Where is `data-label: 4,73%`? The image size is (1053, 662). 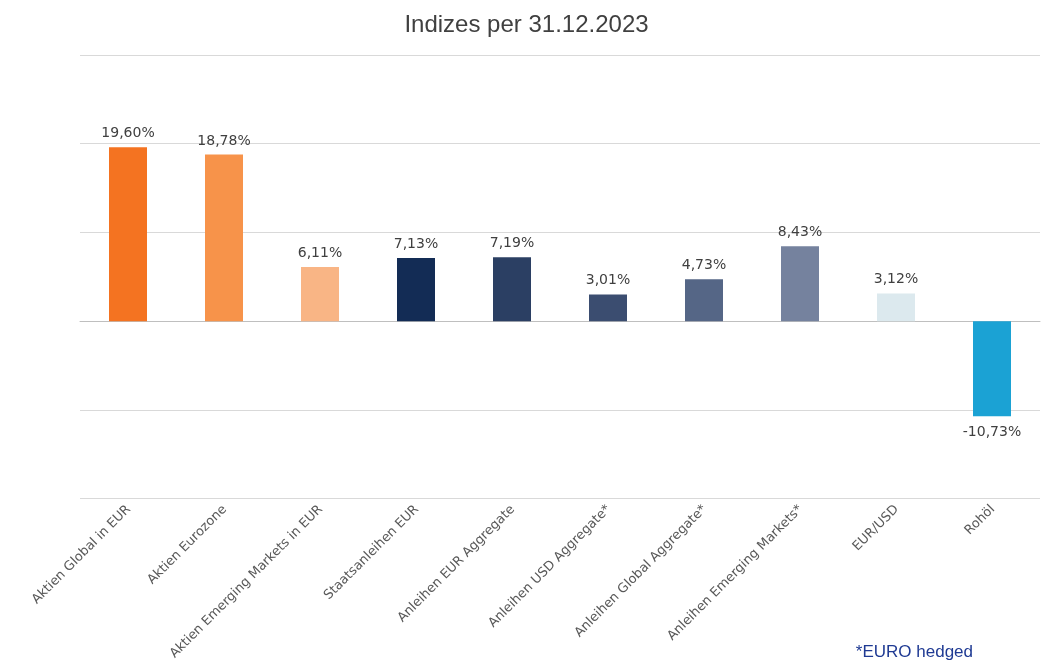 data-label: 4,73% is located at coordinates (704, 264).